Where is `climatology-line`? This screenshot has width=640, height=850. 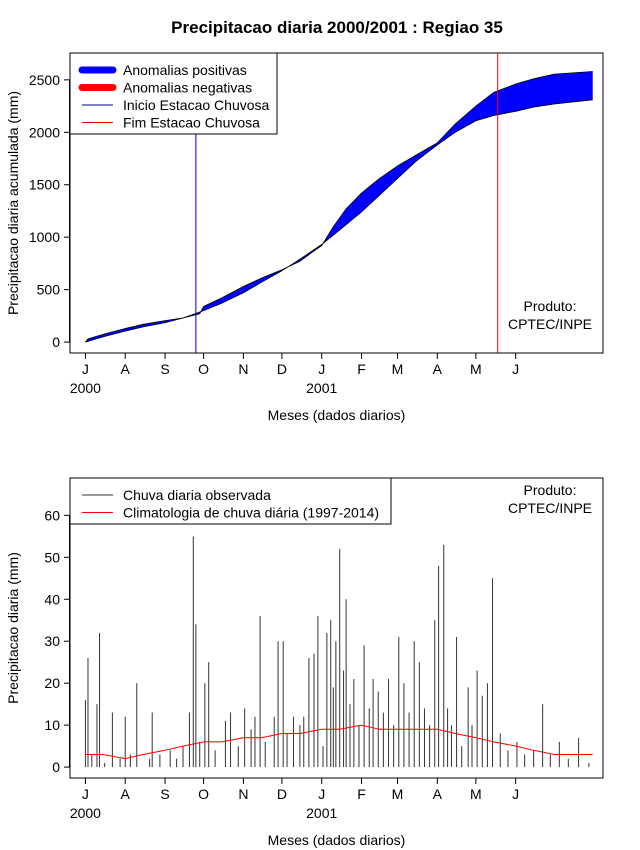
climatology-line is located at coordinates (339, 742).